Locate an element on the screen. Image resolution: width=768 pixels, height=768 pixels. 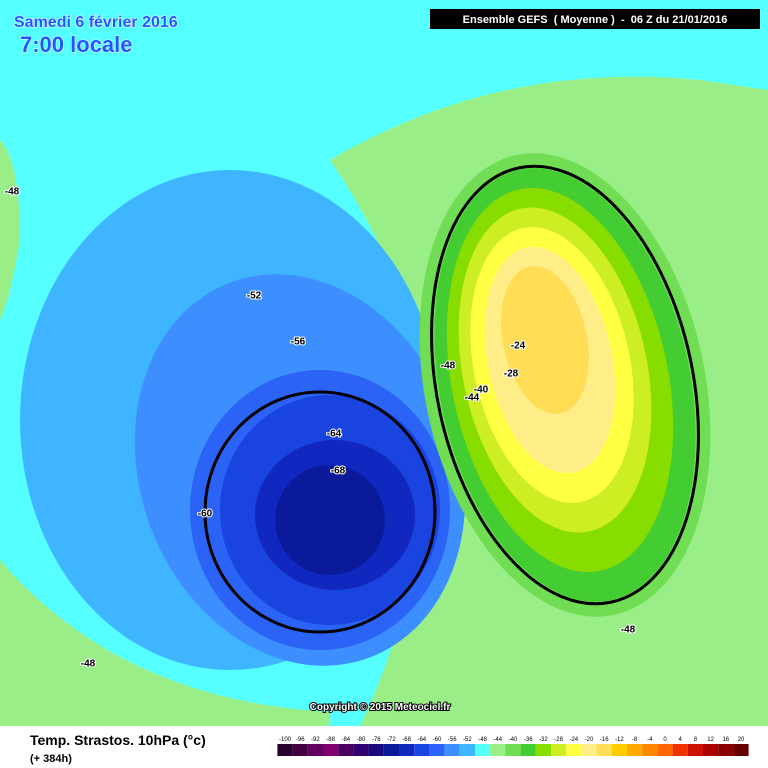
legend-label: -100 is located at coordinates (285, 740).